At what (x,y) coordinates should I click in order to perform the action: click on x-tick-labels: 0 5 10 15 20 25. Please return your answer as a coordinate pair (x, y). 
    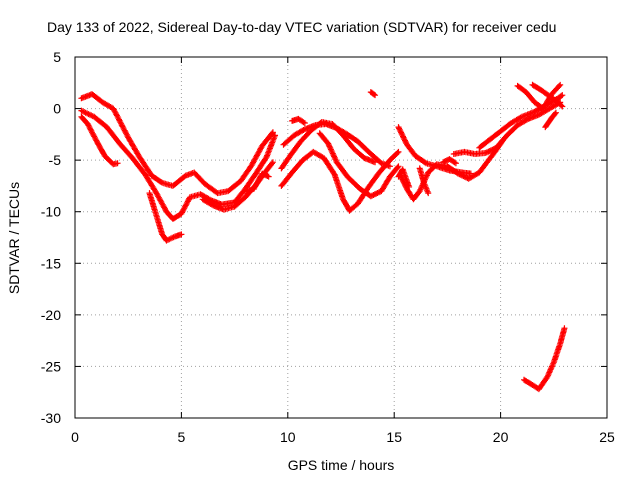
    Looking at the image, I should click on (343, 437).